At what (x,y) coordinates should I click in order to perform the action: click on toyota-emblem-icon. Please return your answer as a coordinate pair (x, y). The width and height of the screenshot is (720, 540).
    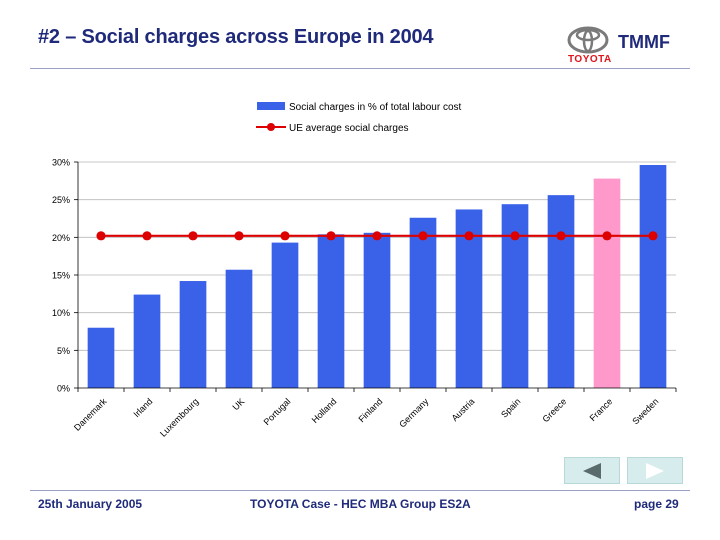
    Looking at the image, I should click on (588, 40).